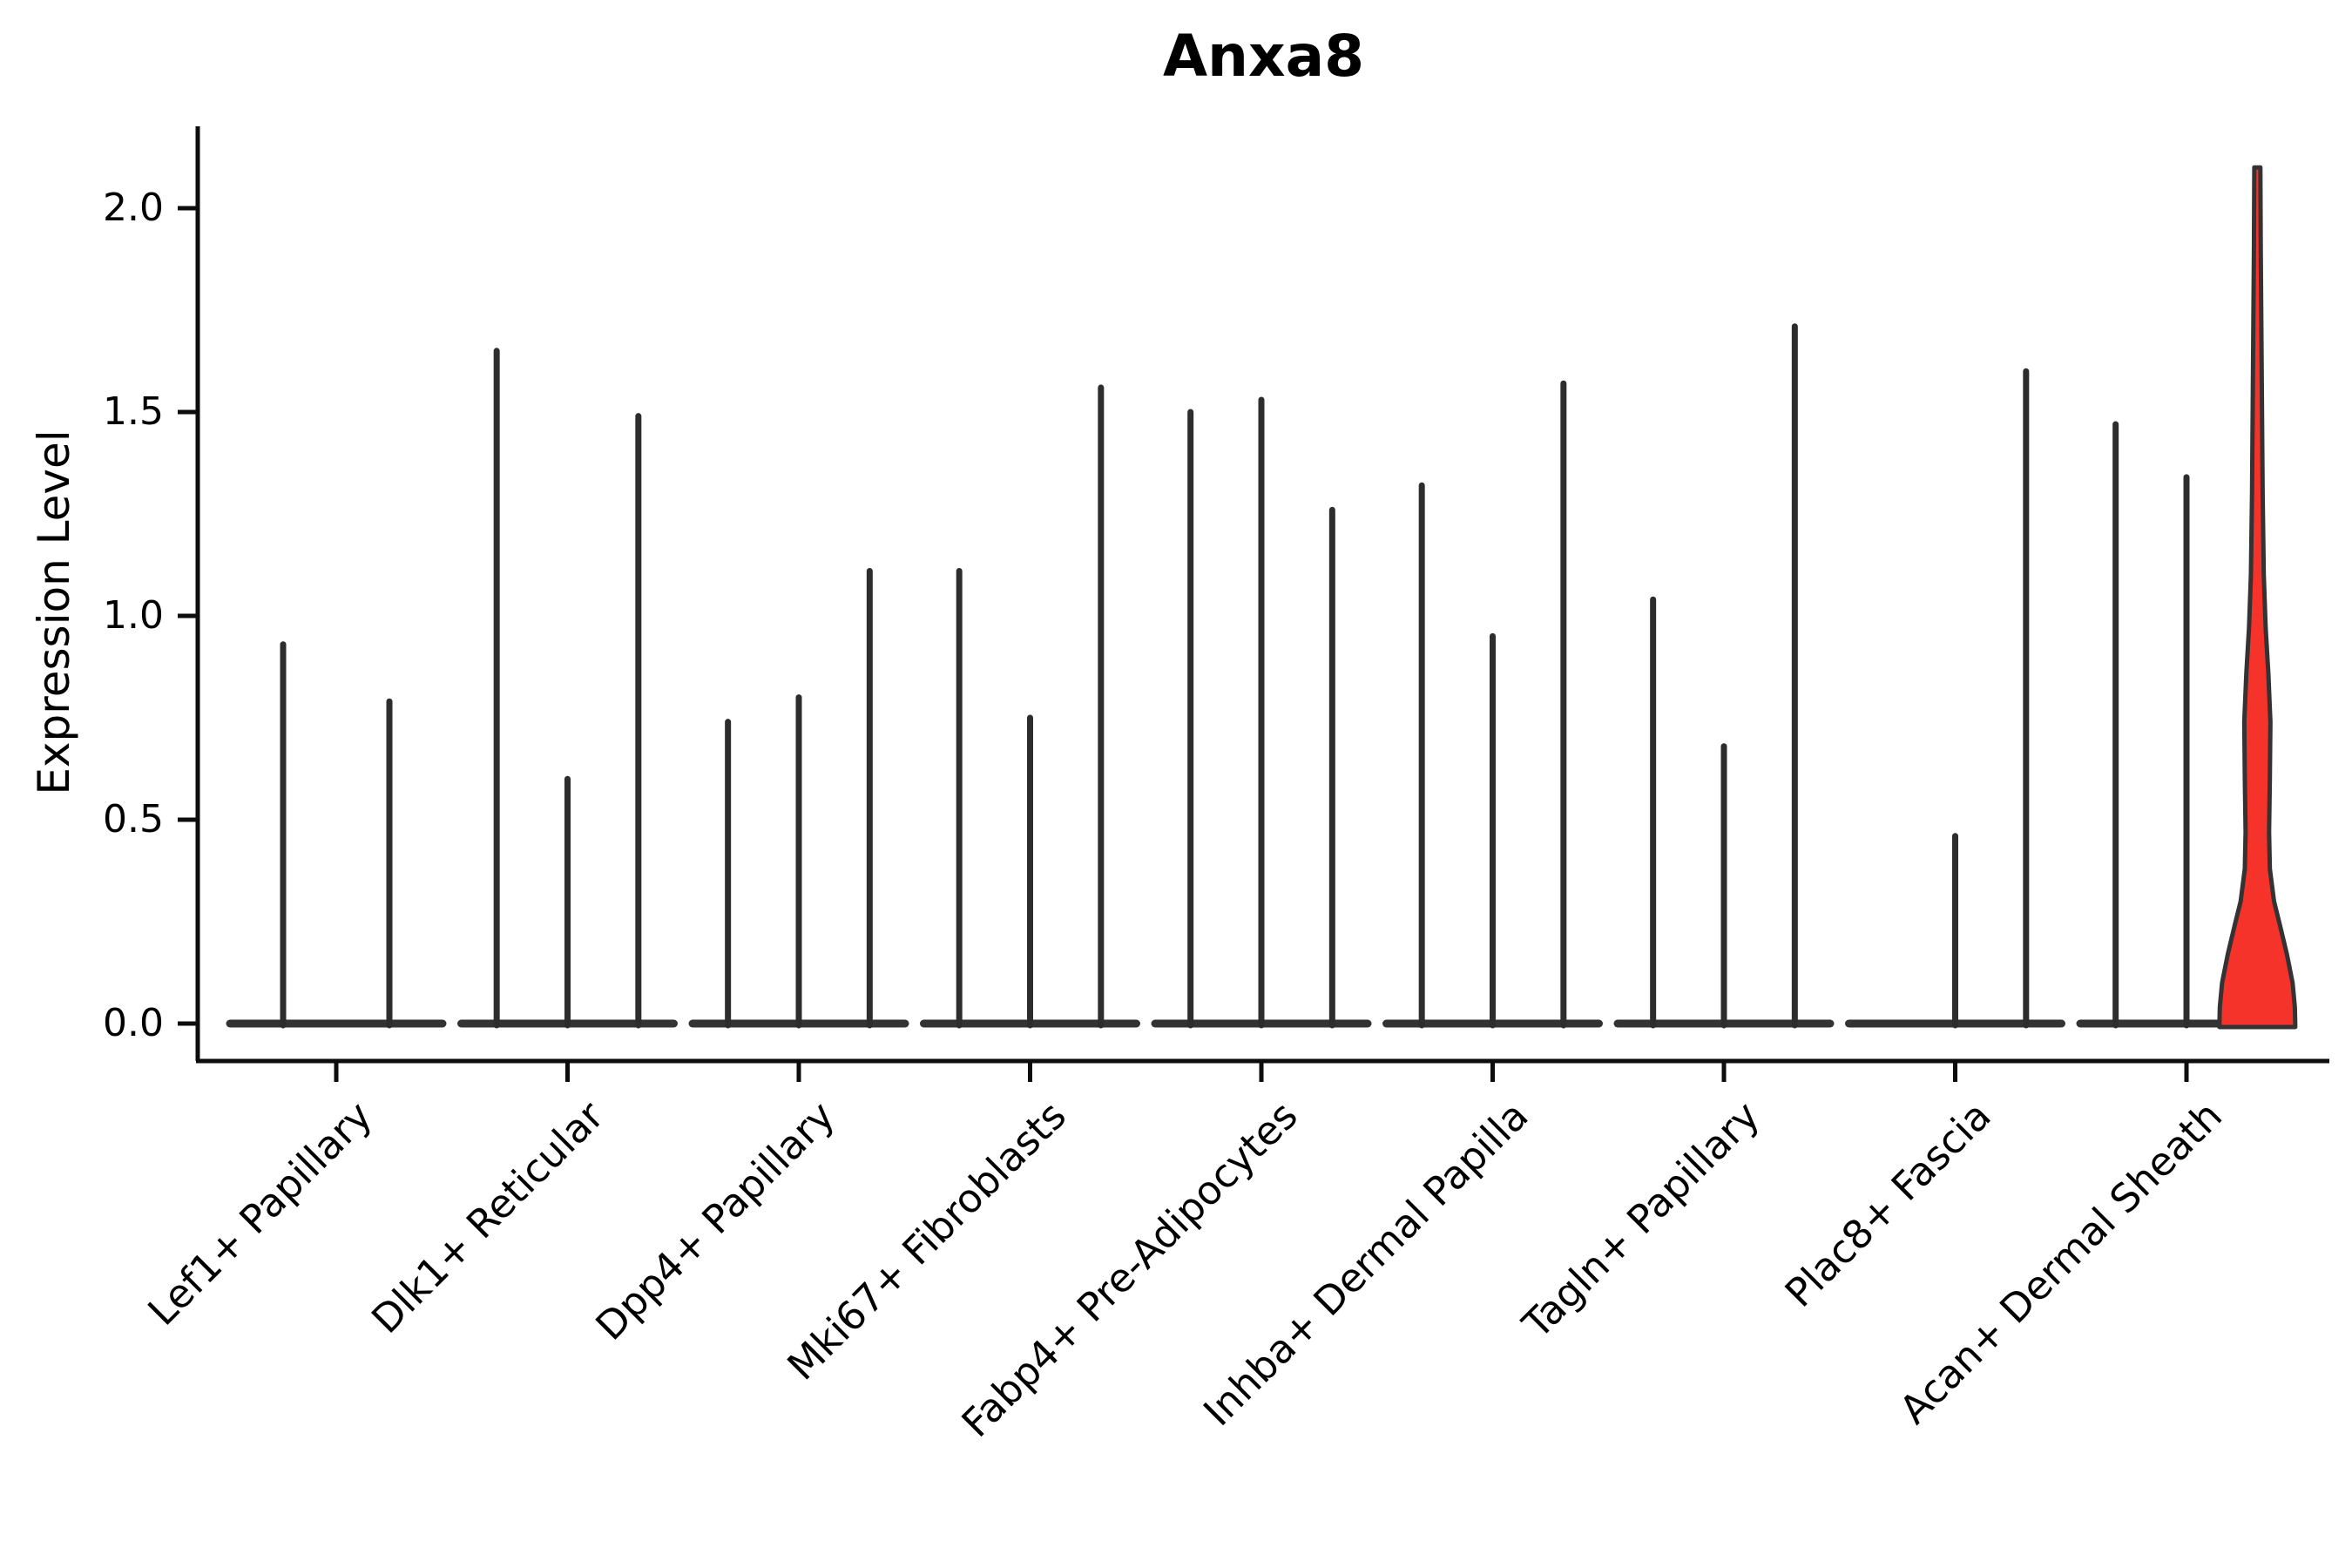  Describe the element at coordinates (1263, 56) in the screenshot. I see `chart-title: Anxa8` at that location.